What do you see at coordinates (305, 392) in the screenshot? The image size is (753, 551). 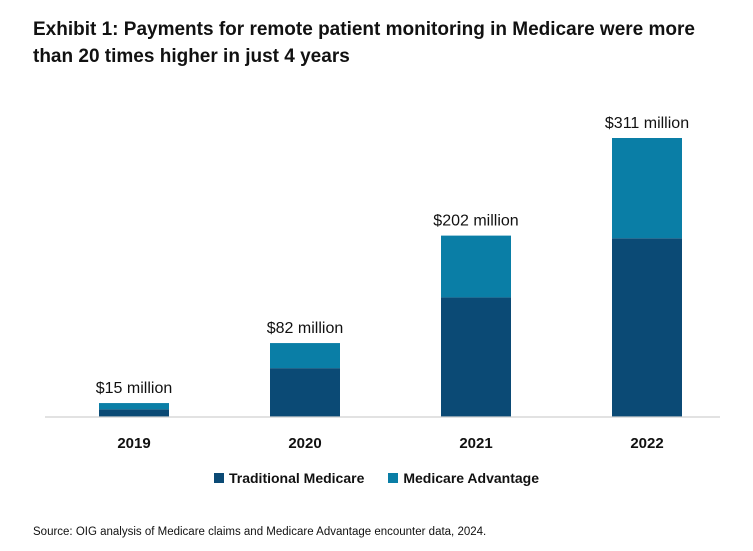 I see `bar-traditional-2020` at bounding box center [305, 392].